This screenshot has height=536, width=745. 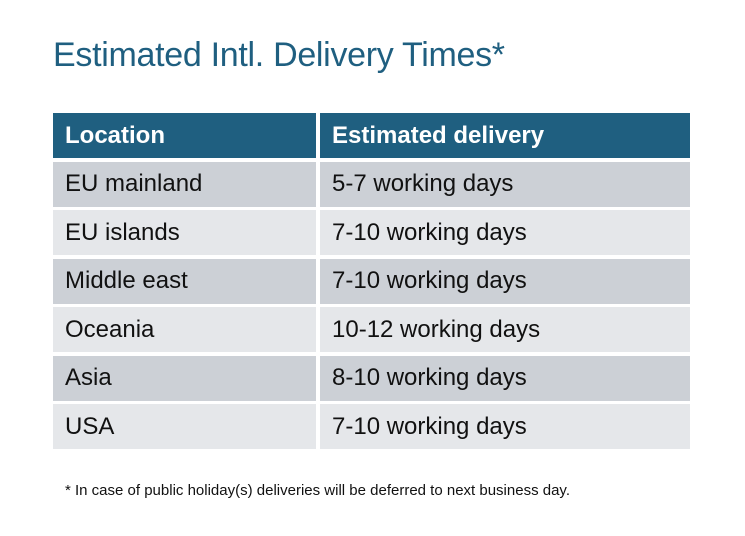 What do you see at coordinates (184, 329) in the screenshot?
I see `table-cell-location: Oceania` at bounding box center [184, 329].